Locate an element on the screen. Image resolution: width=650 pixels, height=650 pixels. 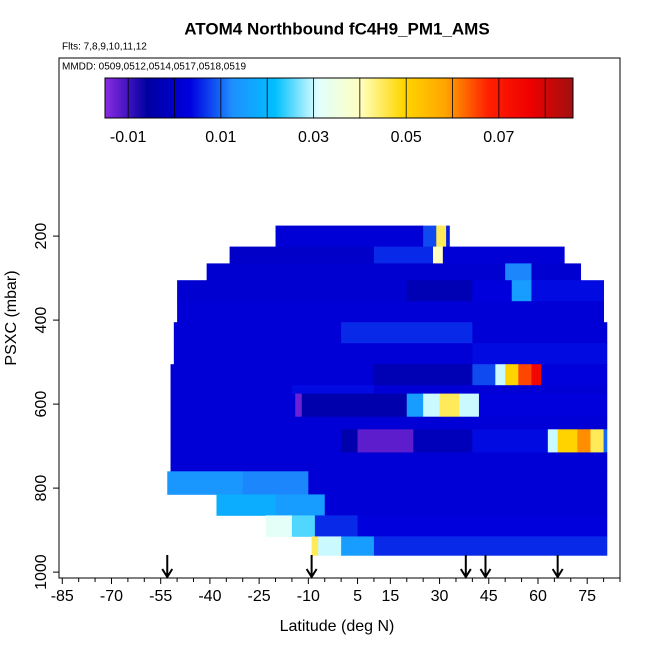
x-axis-label: Latitude (deg N) is located at coordinates (337, 626).